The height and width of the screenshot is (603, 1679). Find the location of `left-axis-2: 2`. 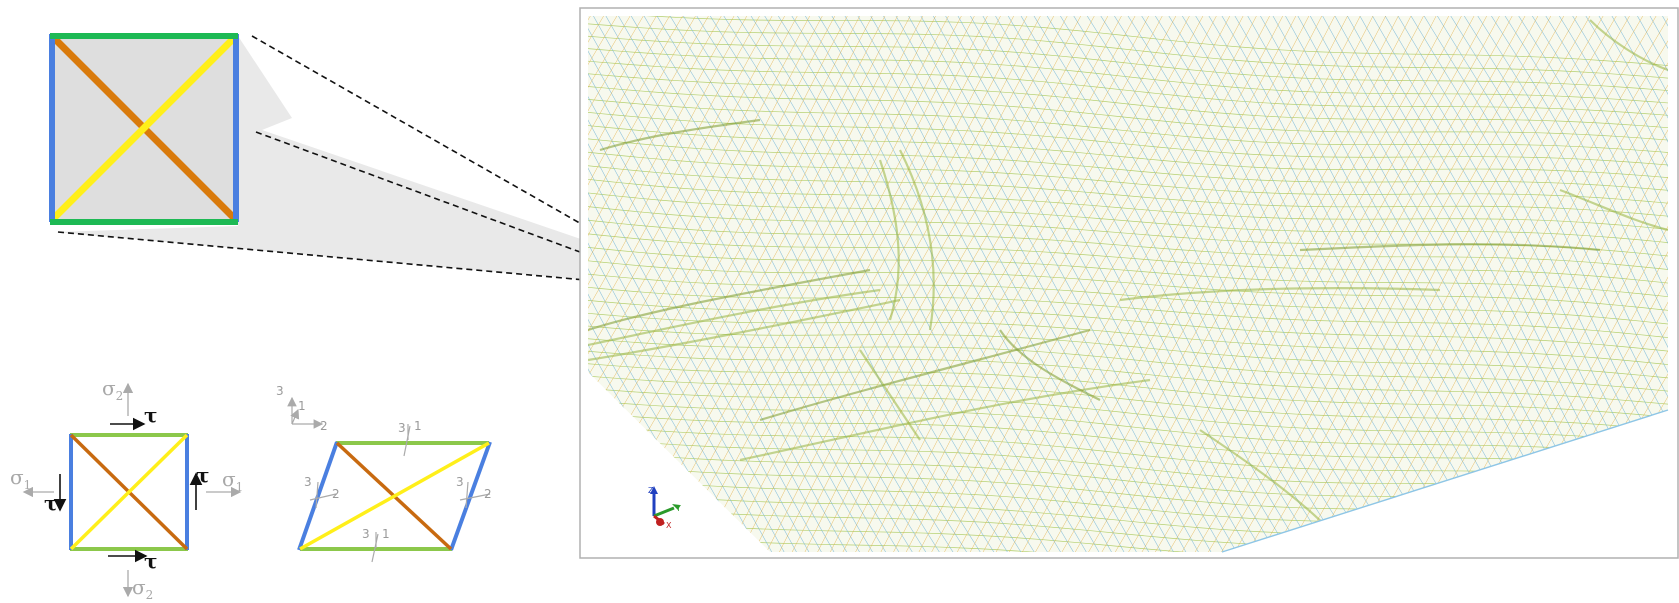

left-axis-2: 2 is located at coordinates (336, 494).